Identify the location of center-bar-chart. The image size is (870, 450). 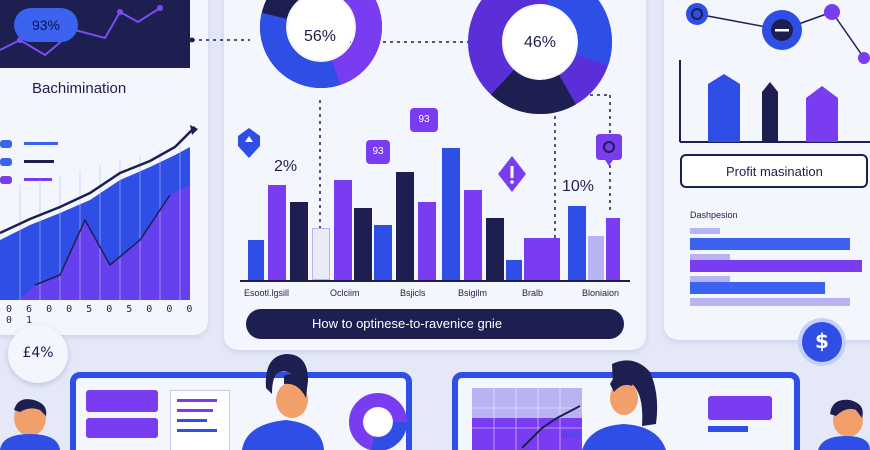
(435, 210).